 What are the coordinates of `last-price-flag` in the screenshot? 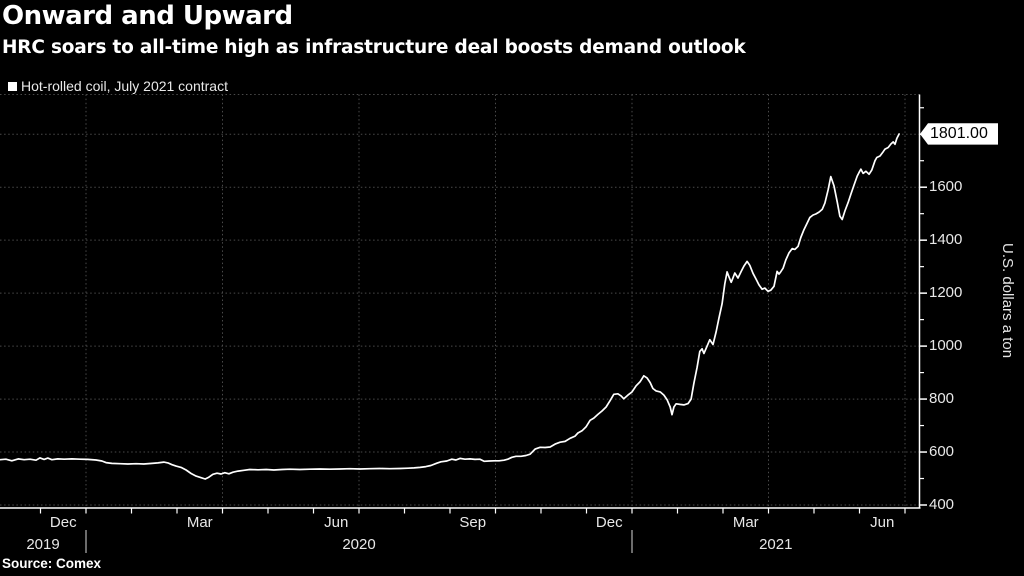 It's located at (959, 134).